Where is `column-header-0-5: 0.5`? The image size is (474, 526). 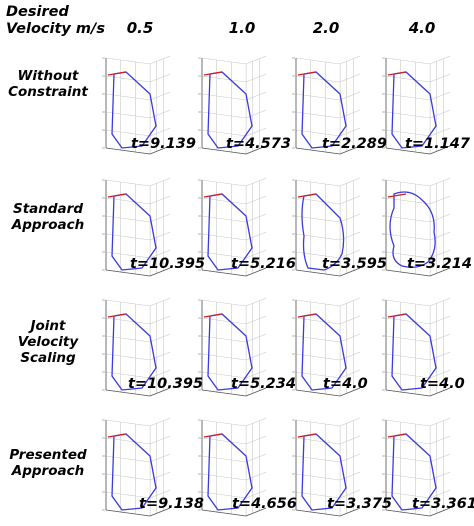
column-header-0-5: 0.5 is located at coordinates (140, 28).